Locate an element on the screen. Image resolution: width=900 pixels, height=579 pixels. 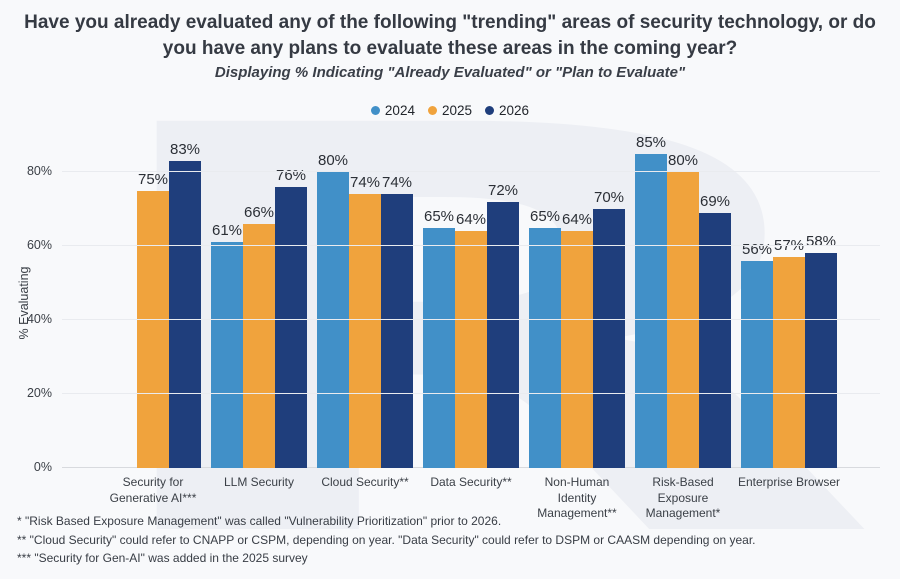
y-tick-label-40: 40% is located at coordinates (39, 319).